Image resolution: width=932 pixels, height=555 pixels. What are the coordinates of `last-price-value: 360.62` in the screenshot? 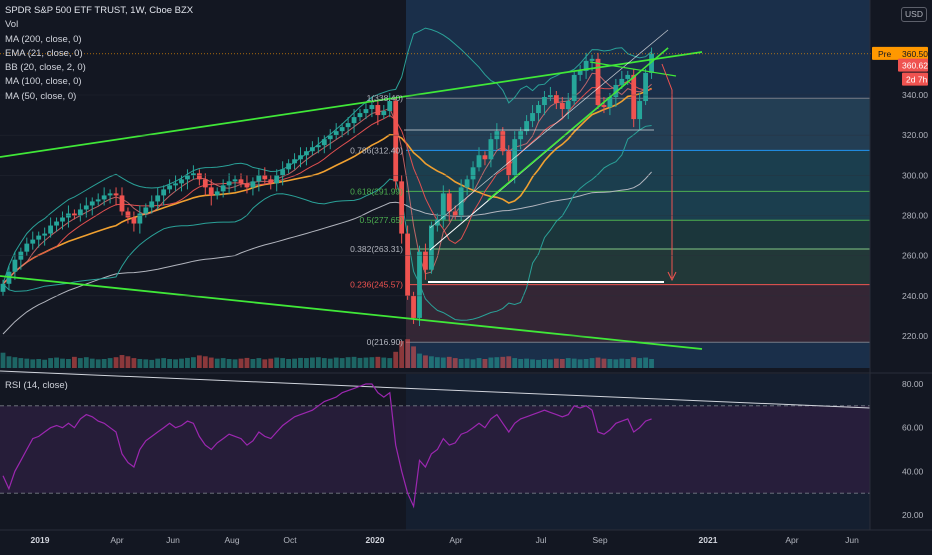 It's located at (915, 66).